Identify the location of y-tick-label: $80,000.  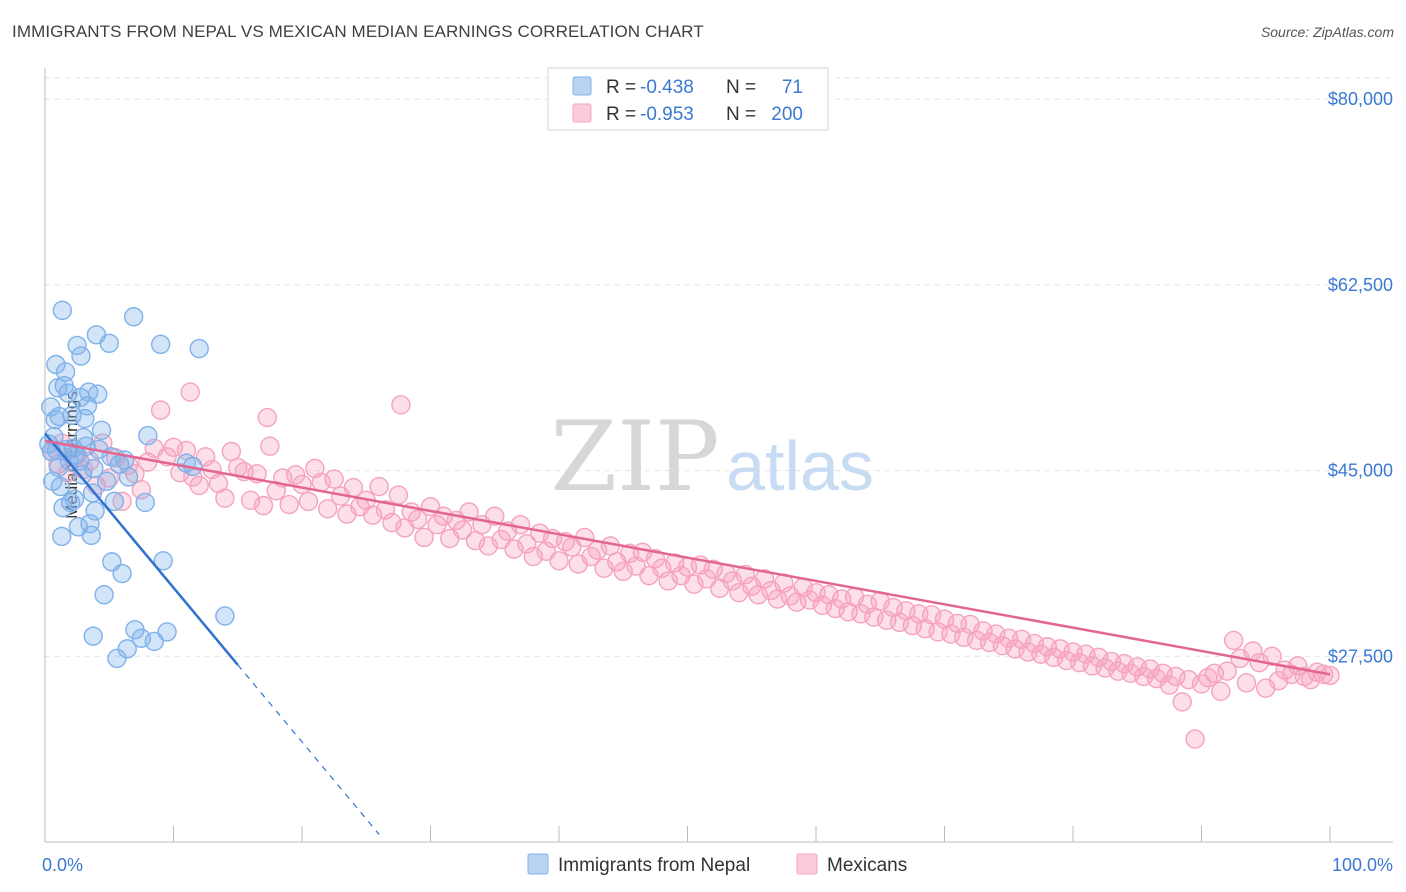
(1360, 99).